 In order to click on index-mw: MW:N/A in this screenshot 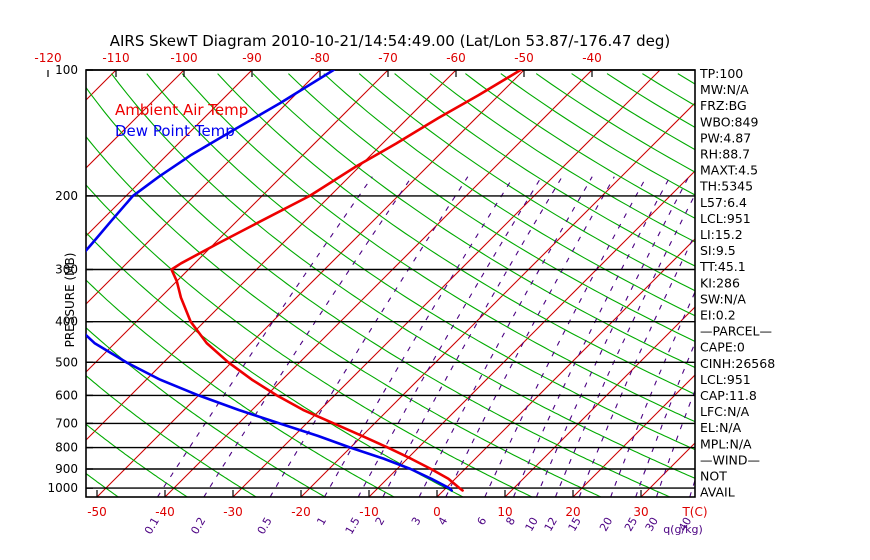, I will do `click(724, 89)`.